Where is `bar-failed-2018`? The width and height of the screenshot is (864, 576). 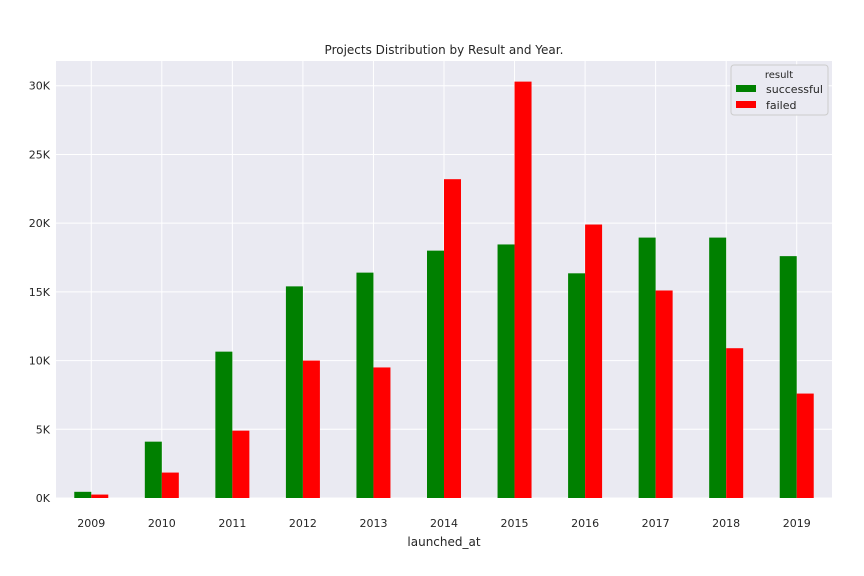
bar-failed-2018 is located at coordinates (735, 423).